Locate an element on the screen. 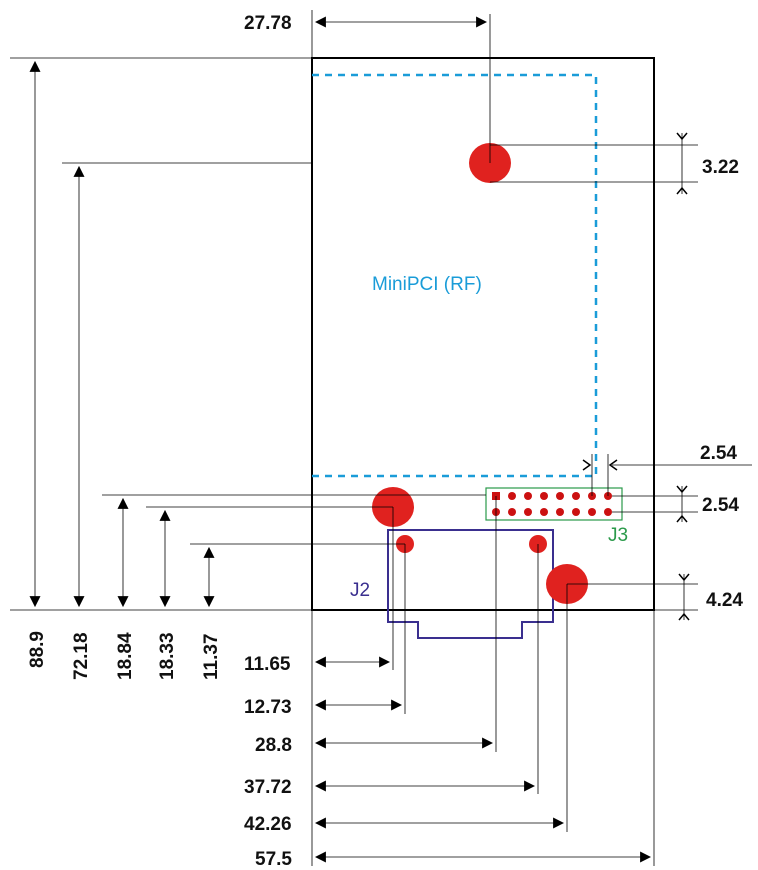  j3-label: J3 is located at coordinates (618, 535).